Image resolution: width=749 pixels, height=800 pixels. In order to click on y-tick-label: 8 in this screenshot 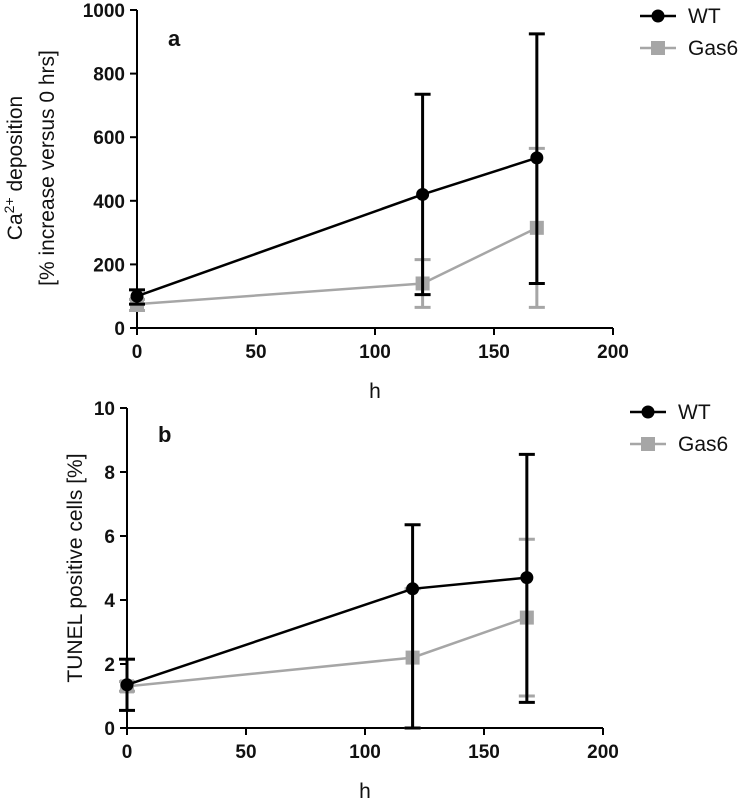, I will do `click(109, 473)`.